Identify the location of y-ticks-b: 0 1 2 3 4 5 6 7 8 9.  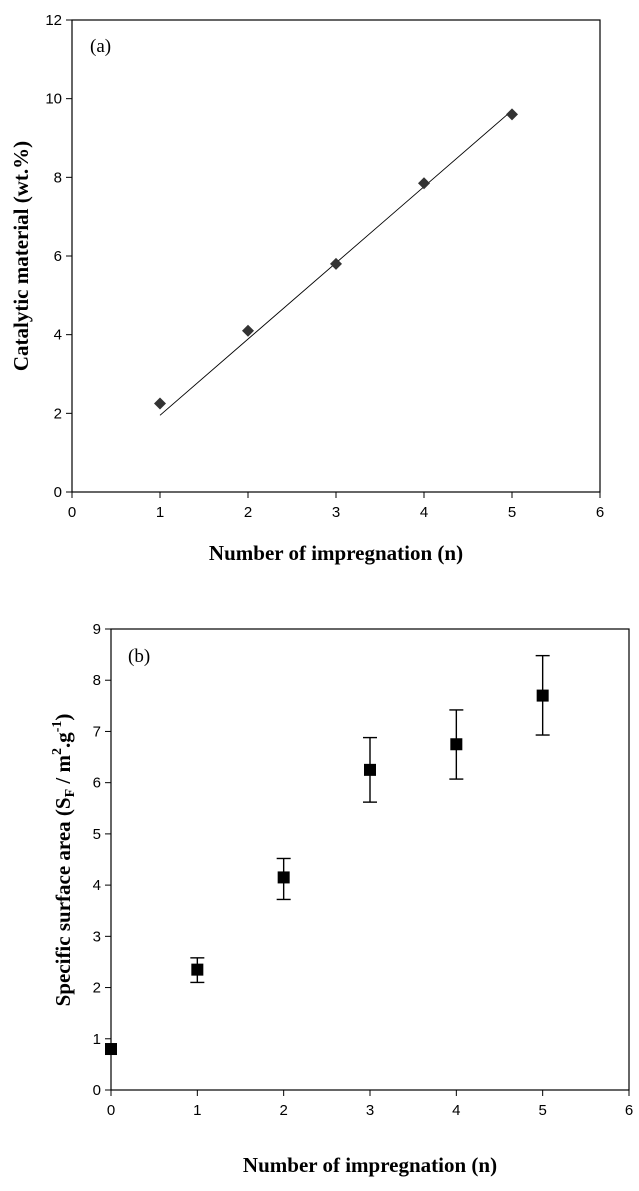
(102, 860).